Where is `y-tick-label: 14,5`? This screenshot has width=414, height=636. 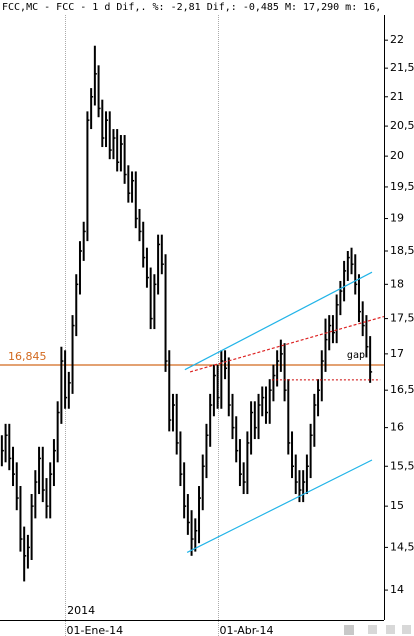
y-tick-label: 14,5 is located at coordinates (402, 546).